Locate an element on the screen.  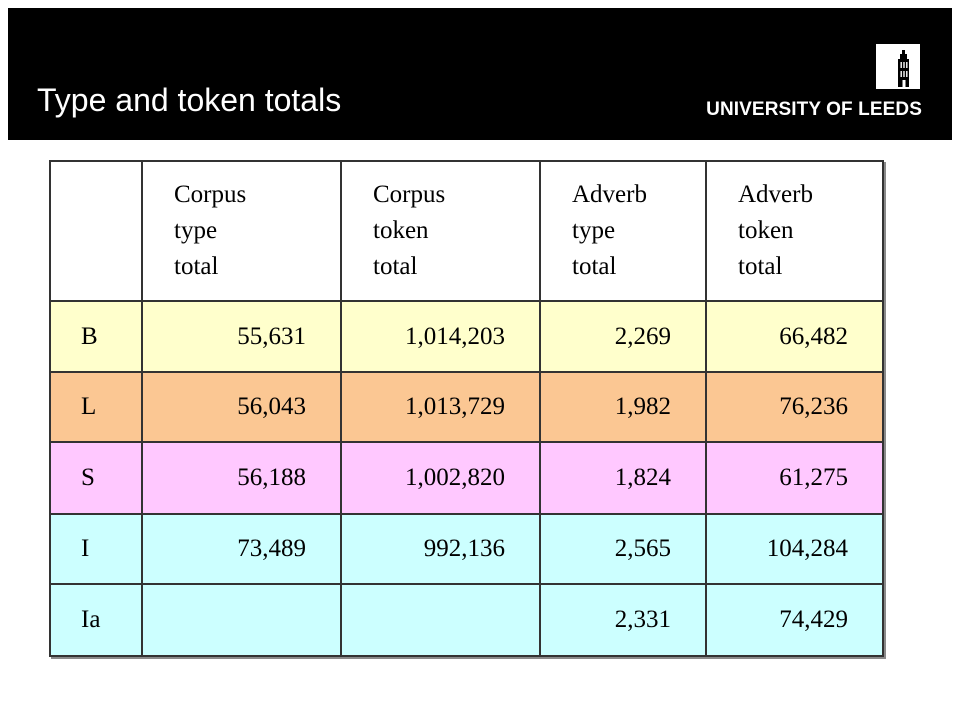
tower-icon is located at coordinates (898, 66).